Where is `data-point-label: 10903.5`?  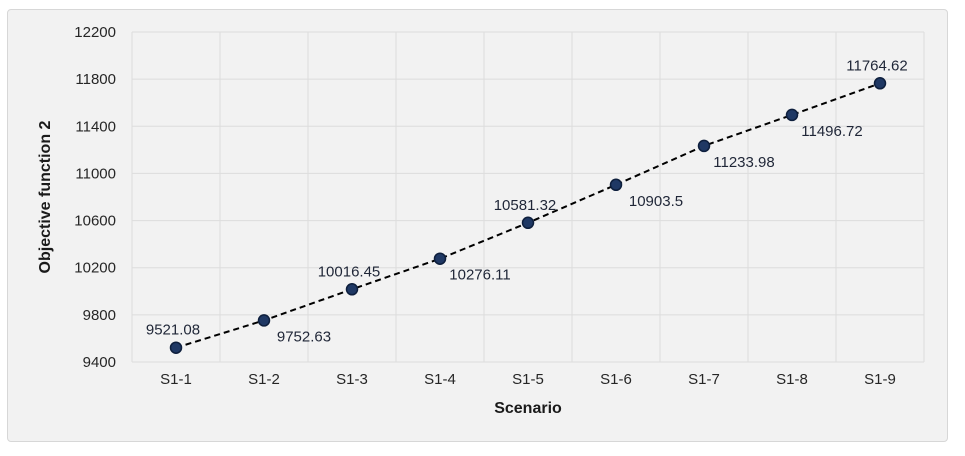
data-point-label: 10903.5 is located at coordinates (656, 201).